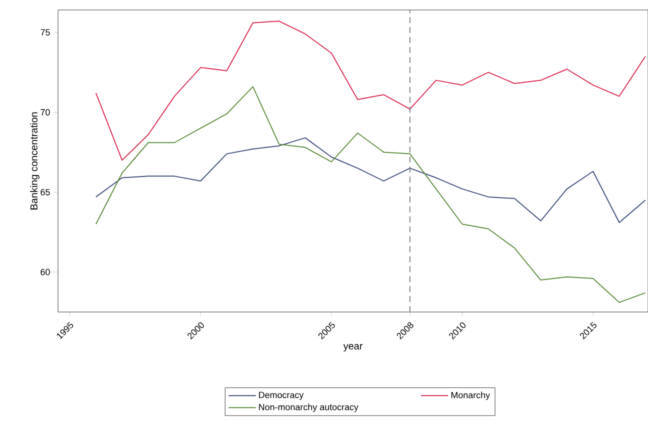  What do you see at coordinates (45, 32) in the screenshot?
I see `y-tick-label: 75` at bounding box center [45, 32].